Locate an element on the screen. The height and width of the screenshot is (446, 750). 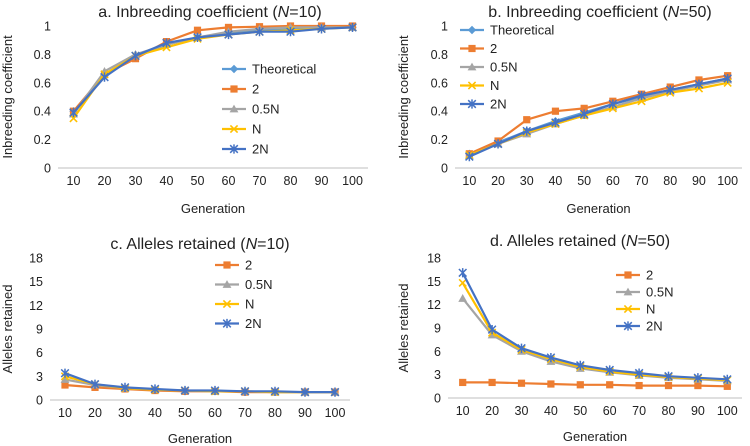
legend: Theoretical 2 0.5N N 2N is located at coordinates (269, 109).